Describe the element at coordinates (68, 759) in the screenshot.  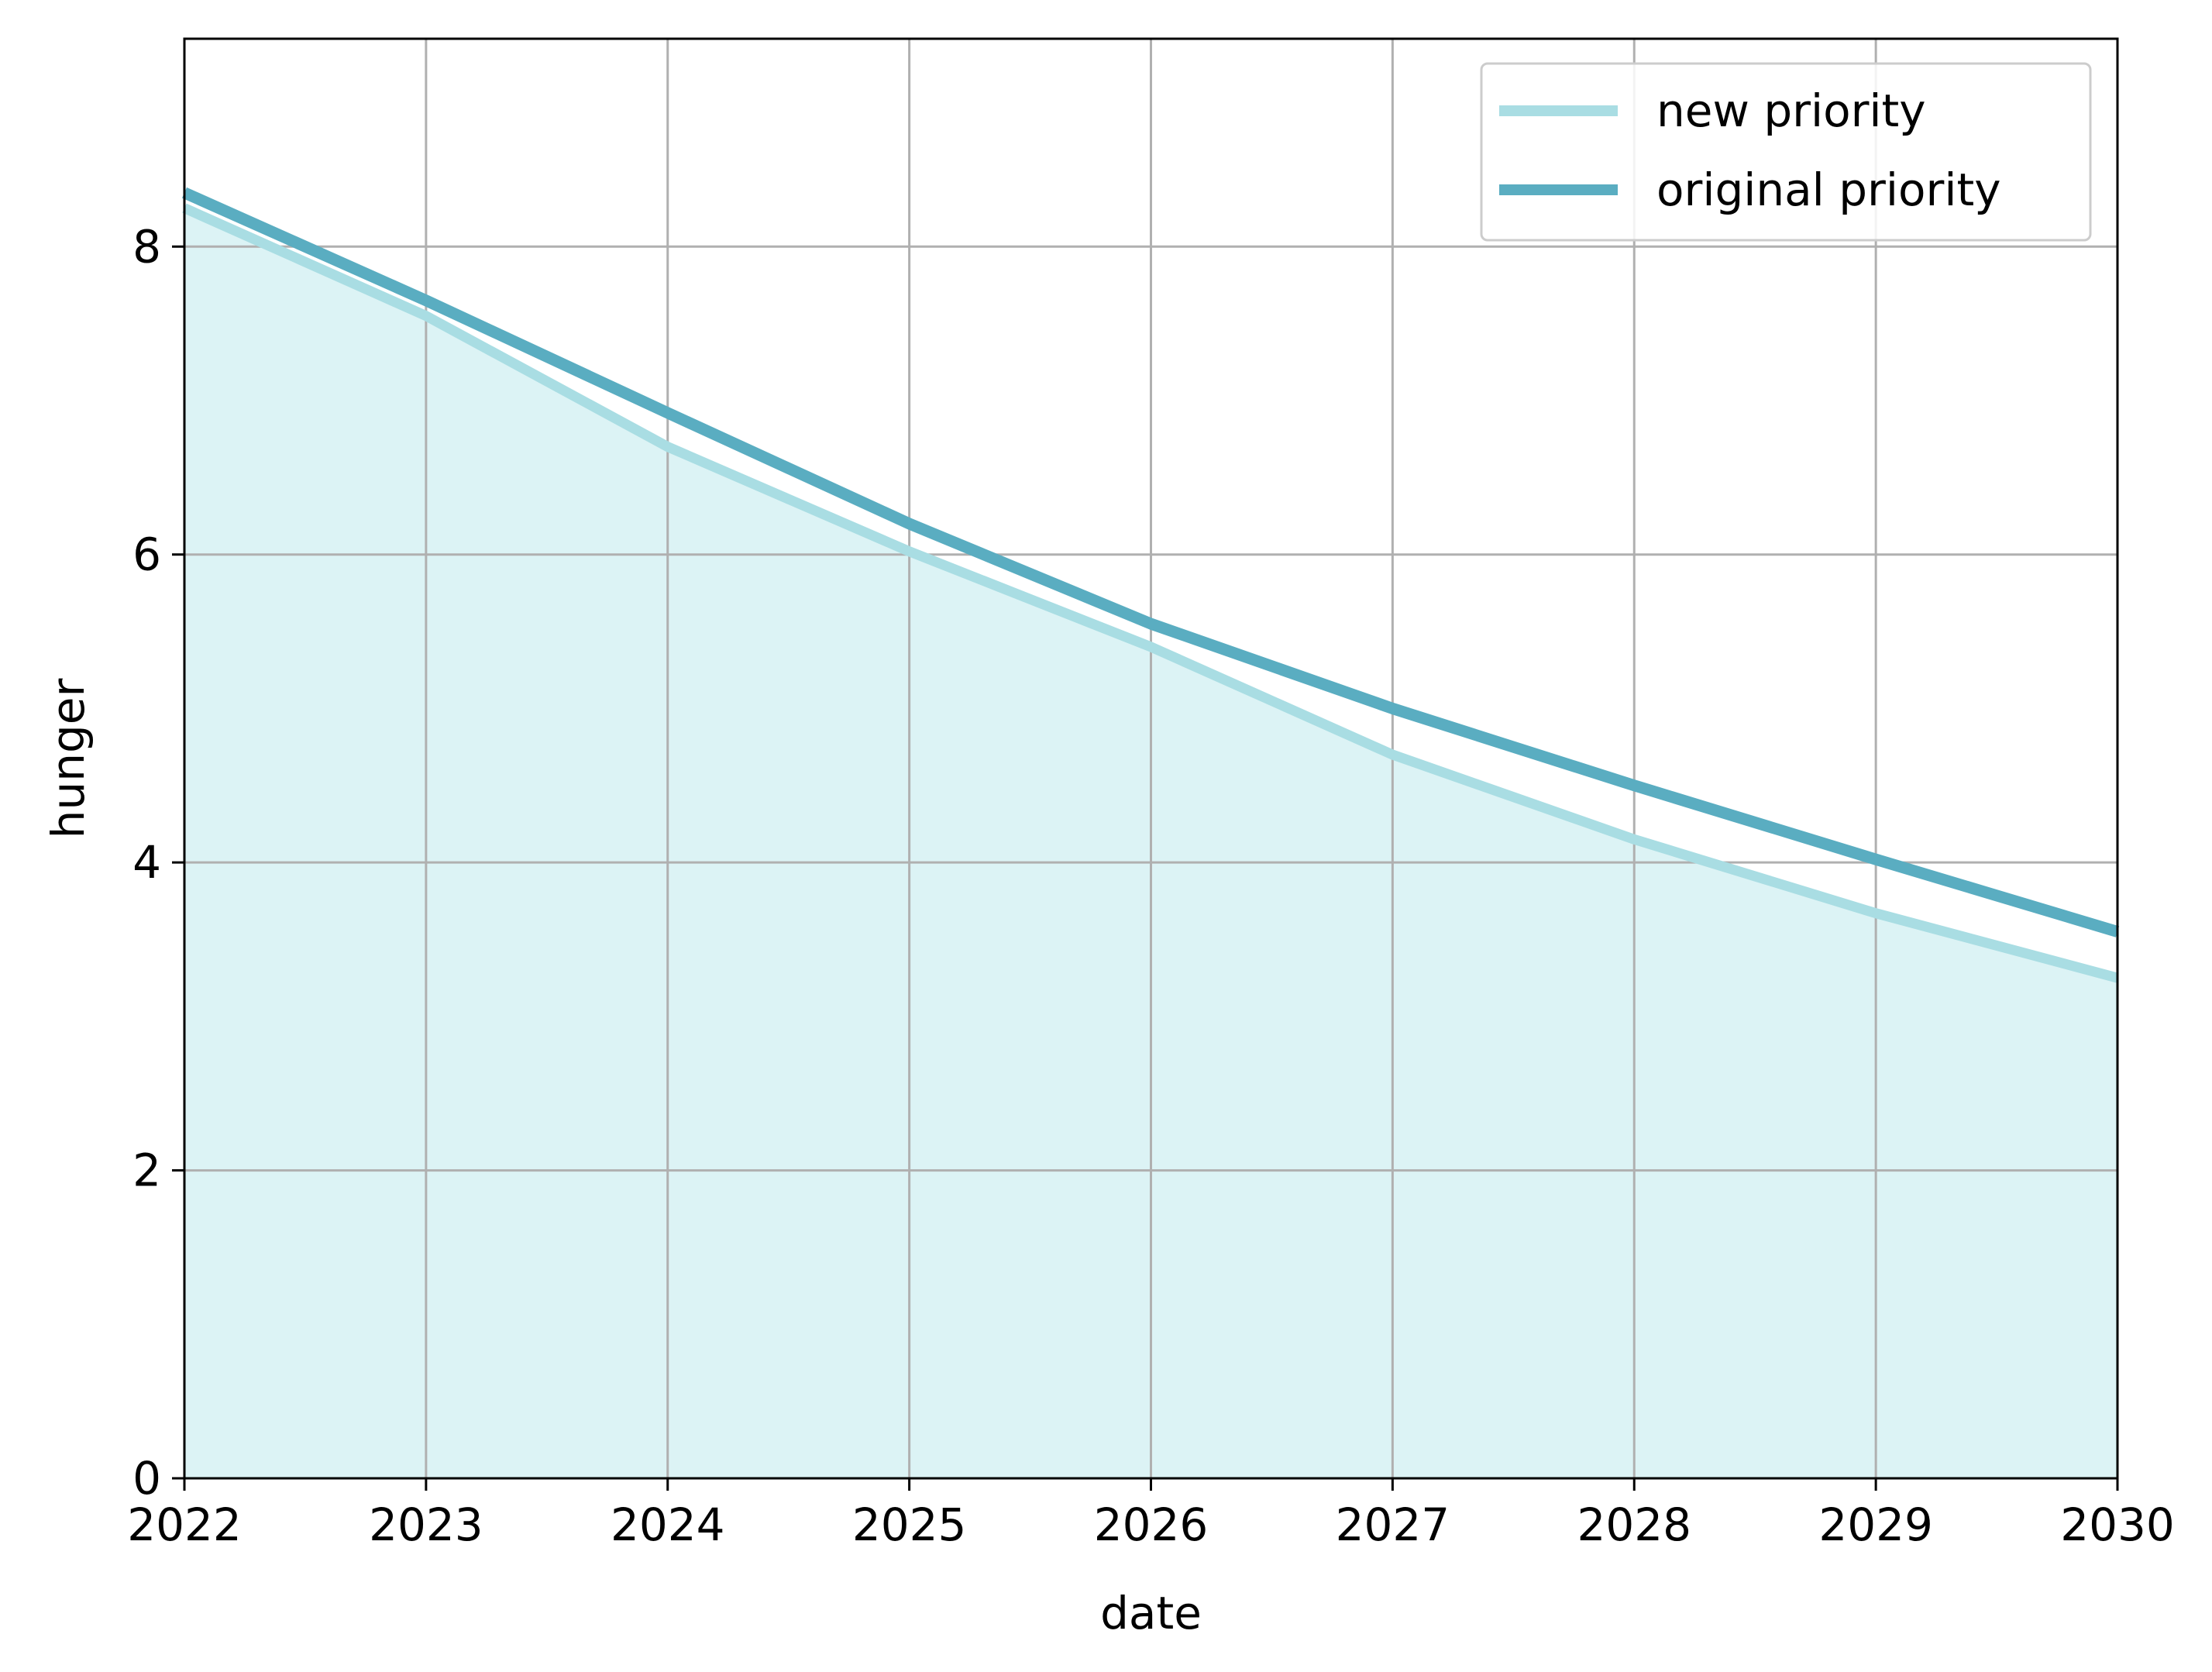
I see `y-axis-label: hunger` at that location.